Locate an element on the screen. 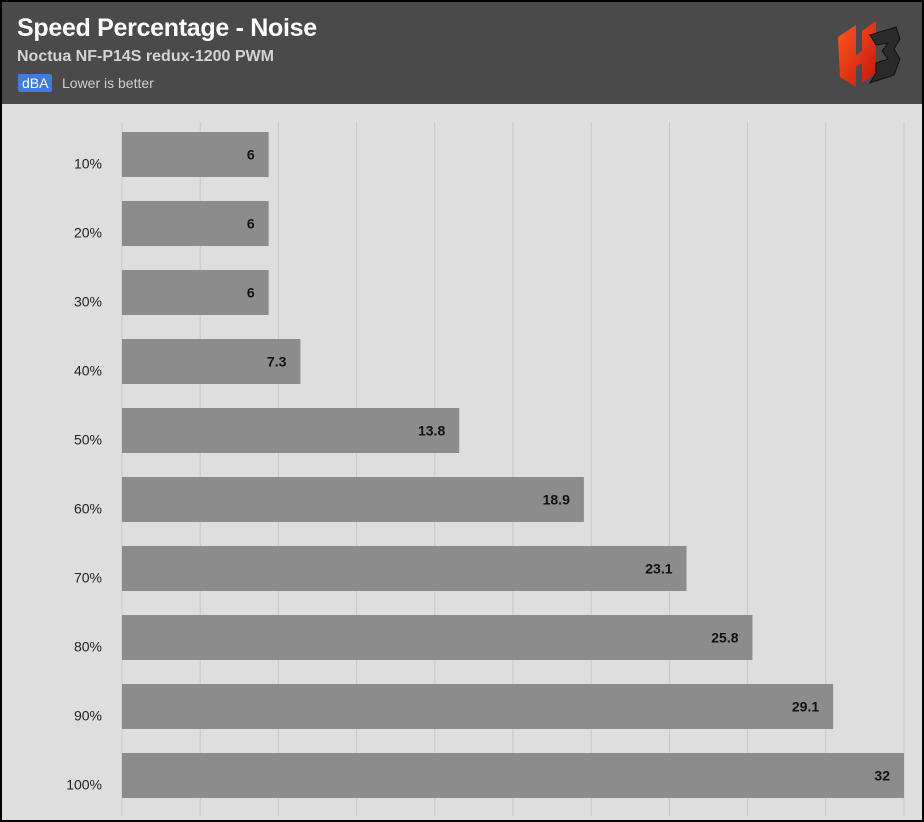 This screenshot has width=924, height=822. hb-logo-icon is located at coordinates (869, 54).